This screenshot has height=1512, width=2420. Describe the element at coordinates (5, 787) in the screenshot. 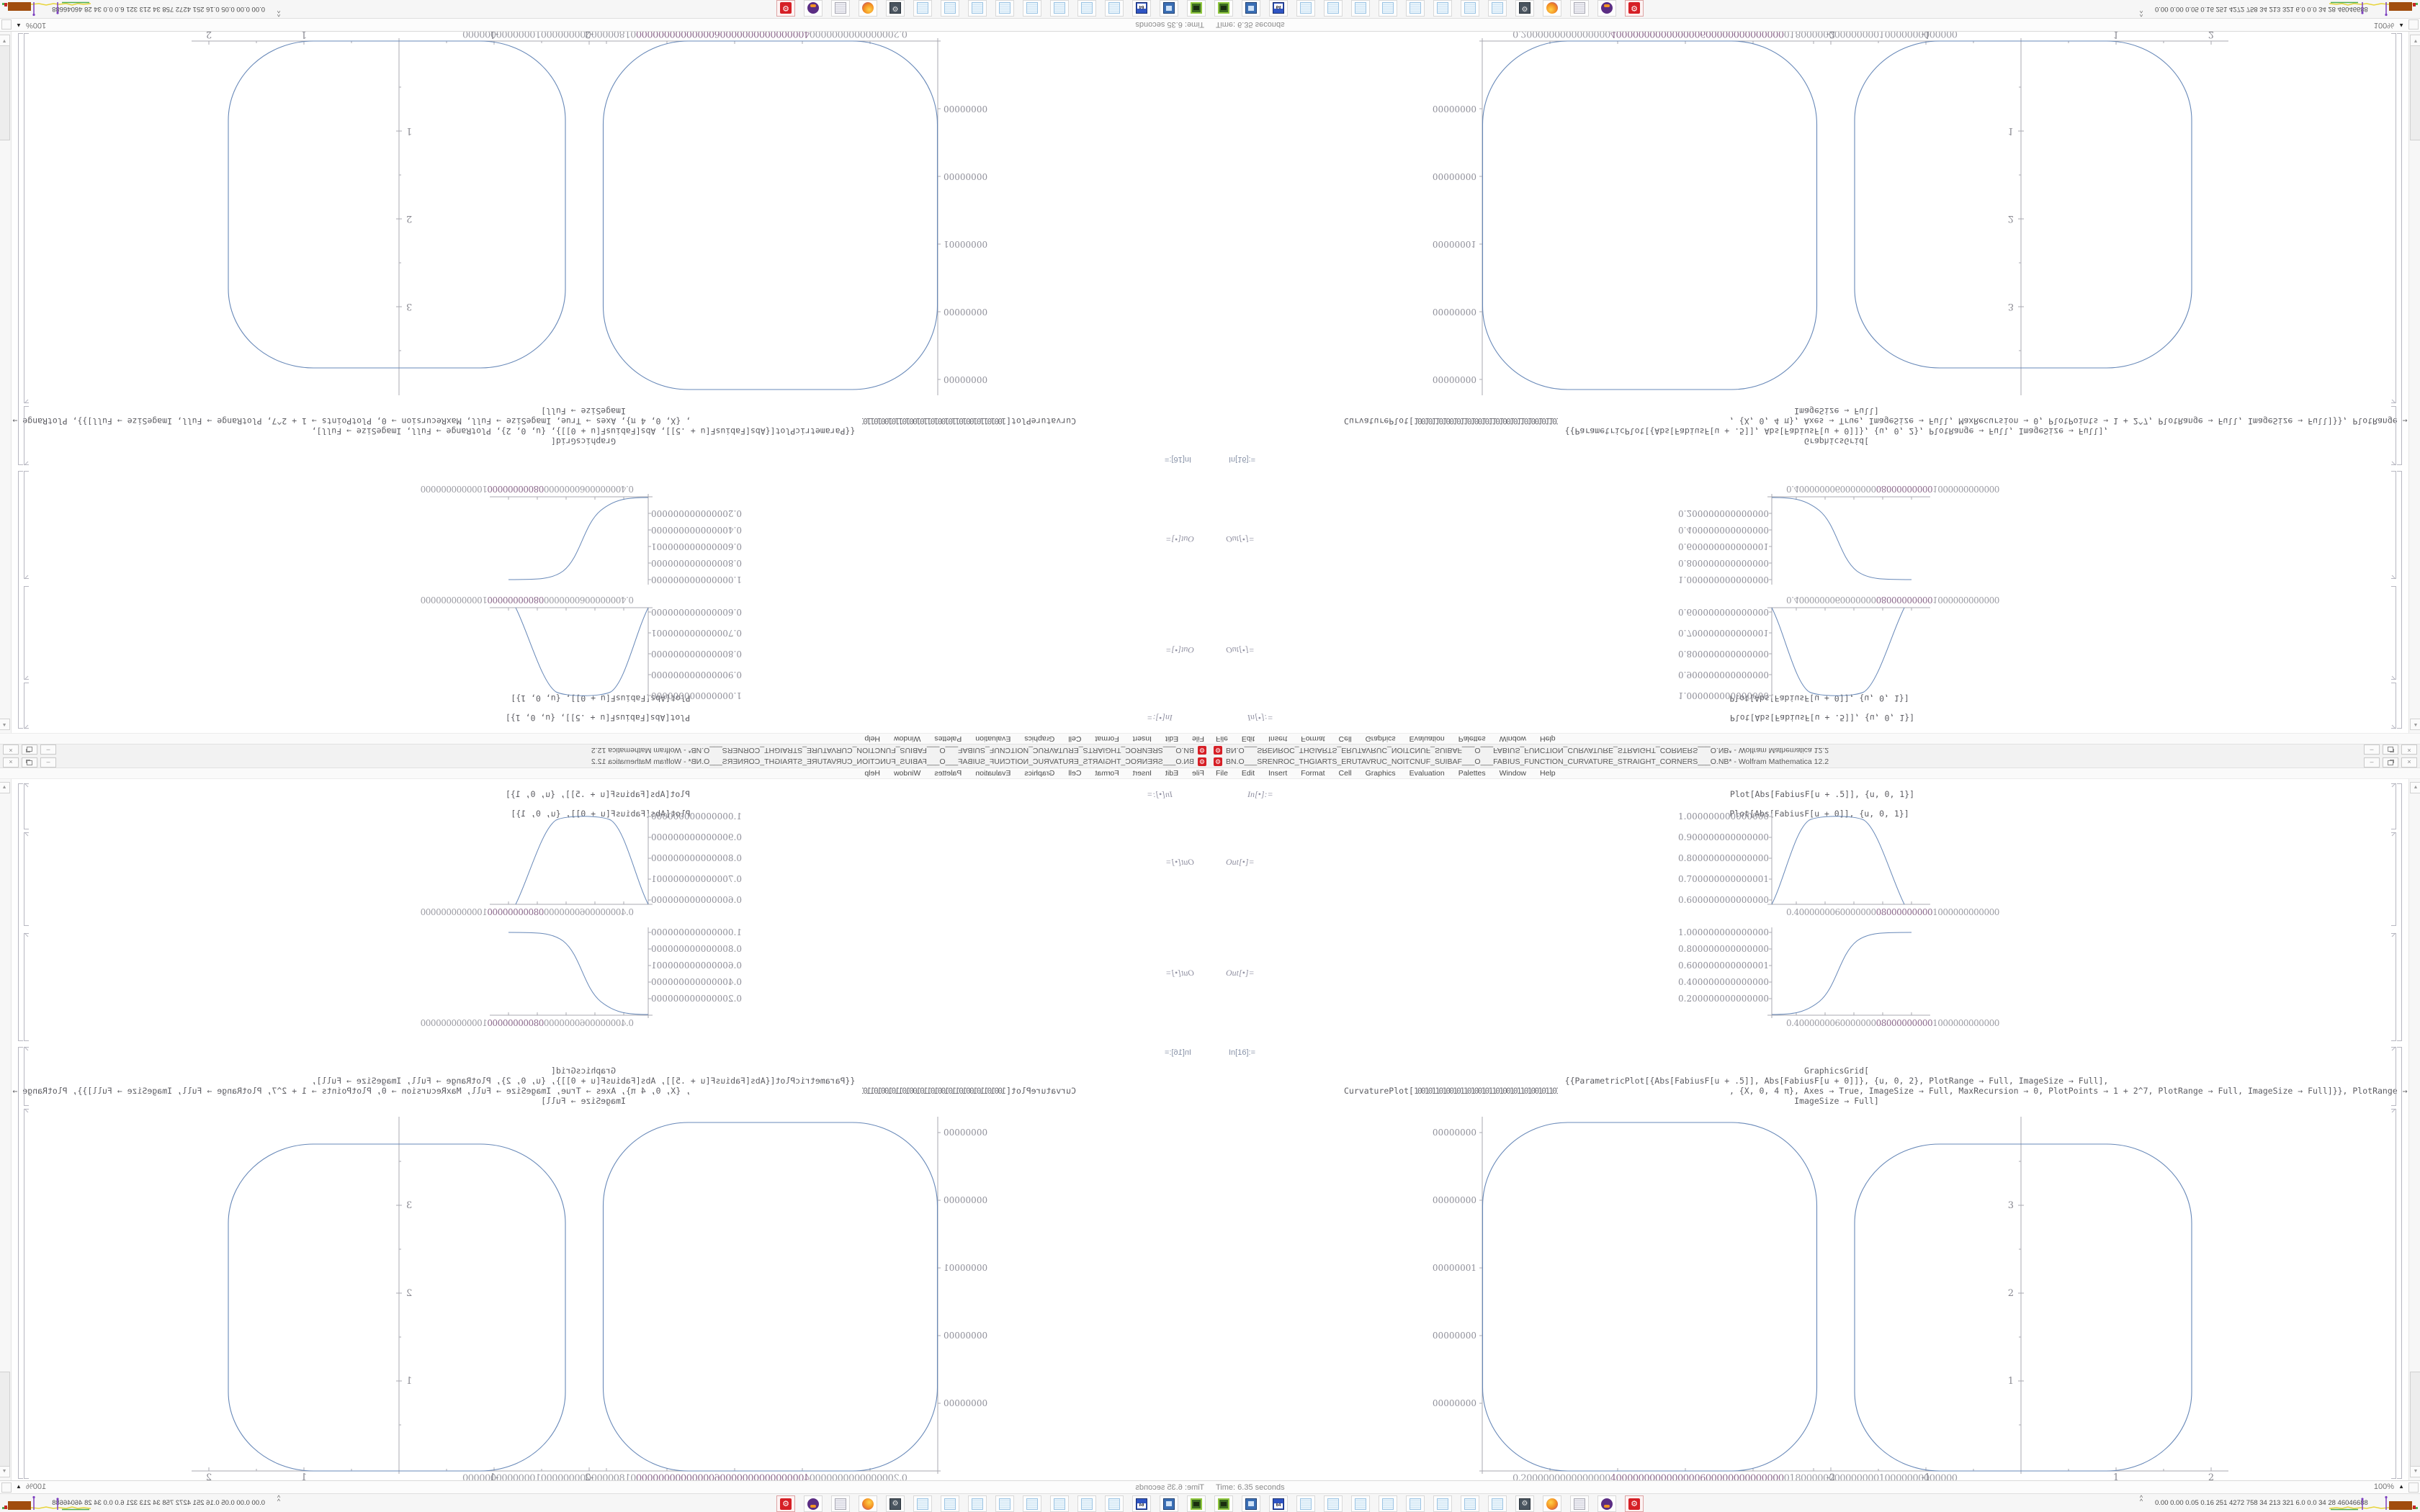

I see `scroll-up-button: ▲` at that location.